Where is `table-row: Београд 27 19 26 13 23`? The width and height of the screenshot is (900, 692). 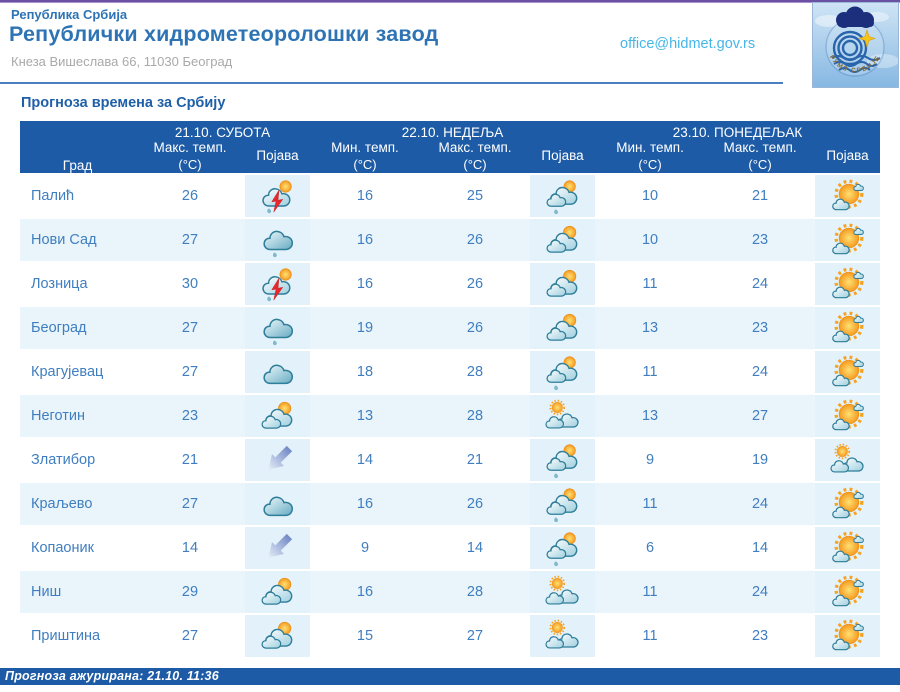
table-row: Београд 27 19 26 13 23 is located at coordinates (450, 328).